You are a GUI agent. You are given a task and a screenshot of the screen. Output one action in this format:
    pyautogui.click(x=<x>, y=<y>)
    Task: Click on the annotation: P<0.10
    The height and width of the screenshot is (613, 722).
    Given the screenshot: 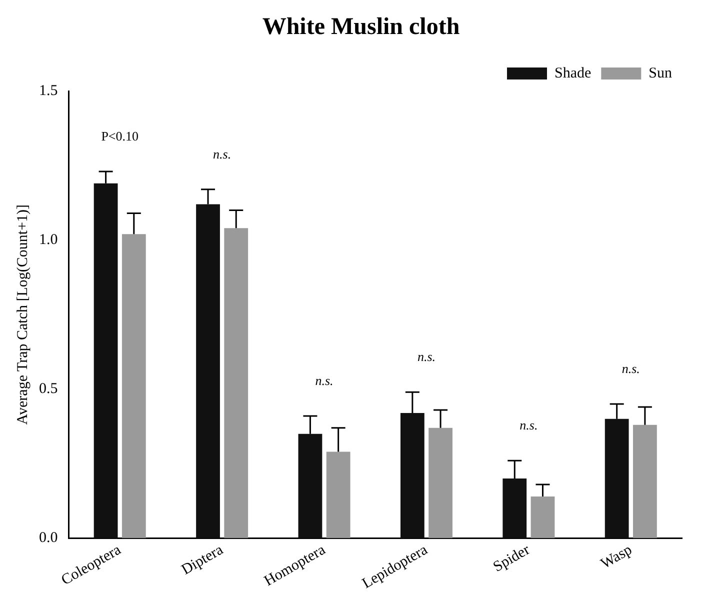 What is the action you would take?
    pyautogui.click(x=120, y=136)
    